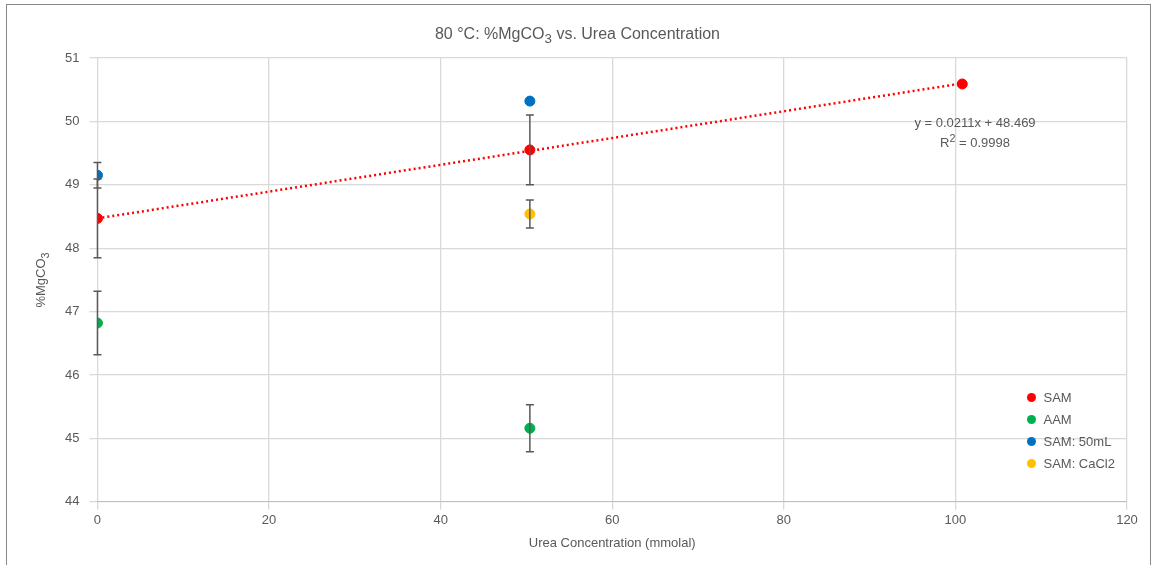 This screenshot has width=1155, height=565. What do you see at coordinates (975, 122) in the screenshot?
I see `annotation: y = 0.0211x + 48.469` at bounding box center [975, 122].